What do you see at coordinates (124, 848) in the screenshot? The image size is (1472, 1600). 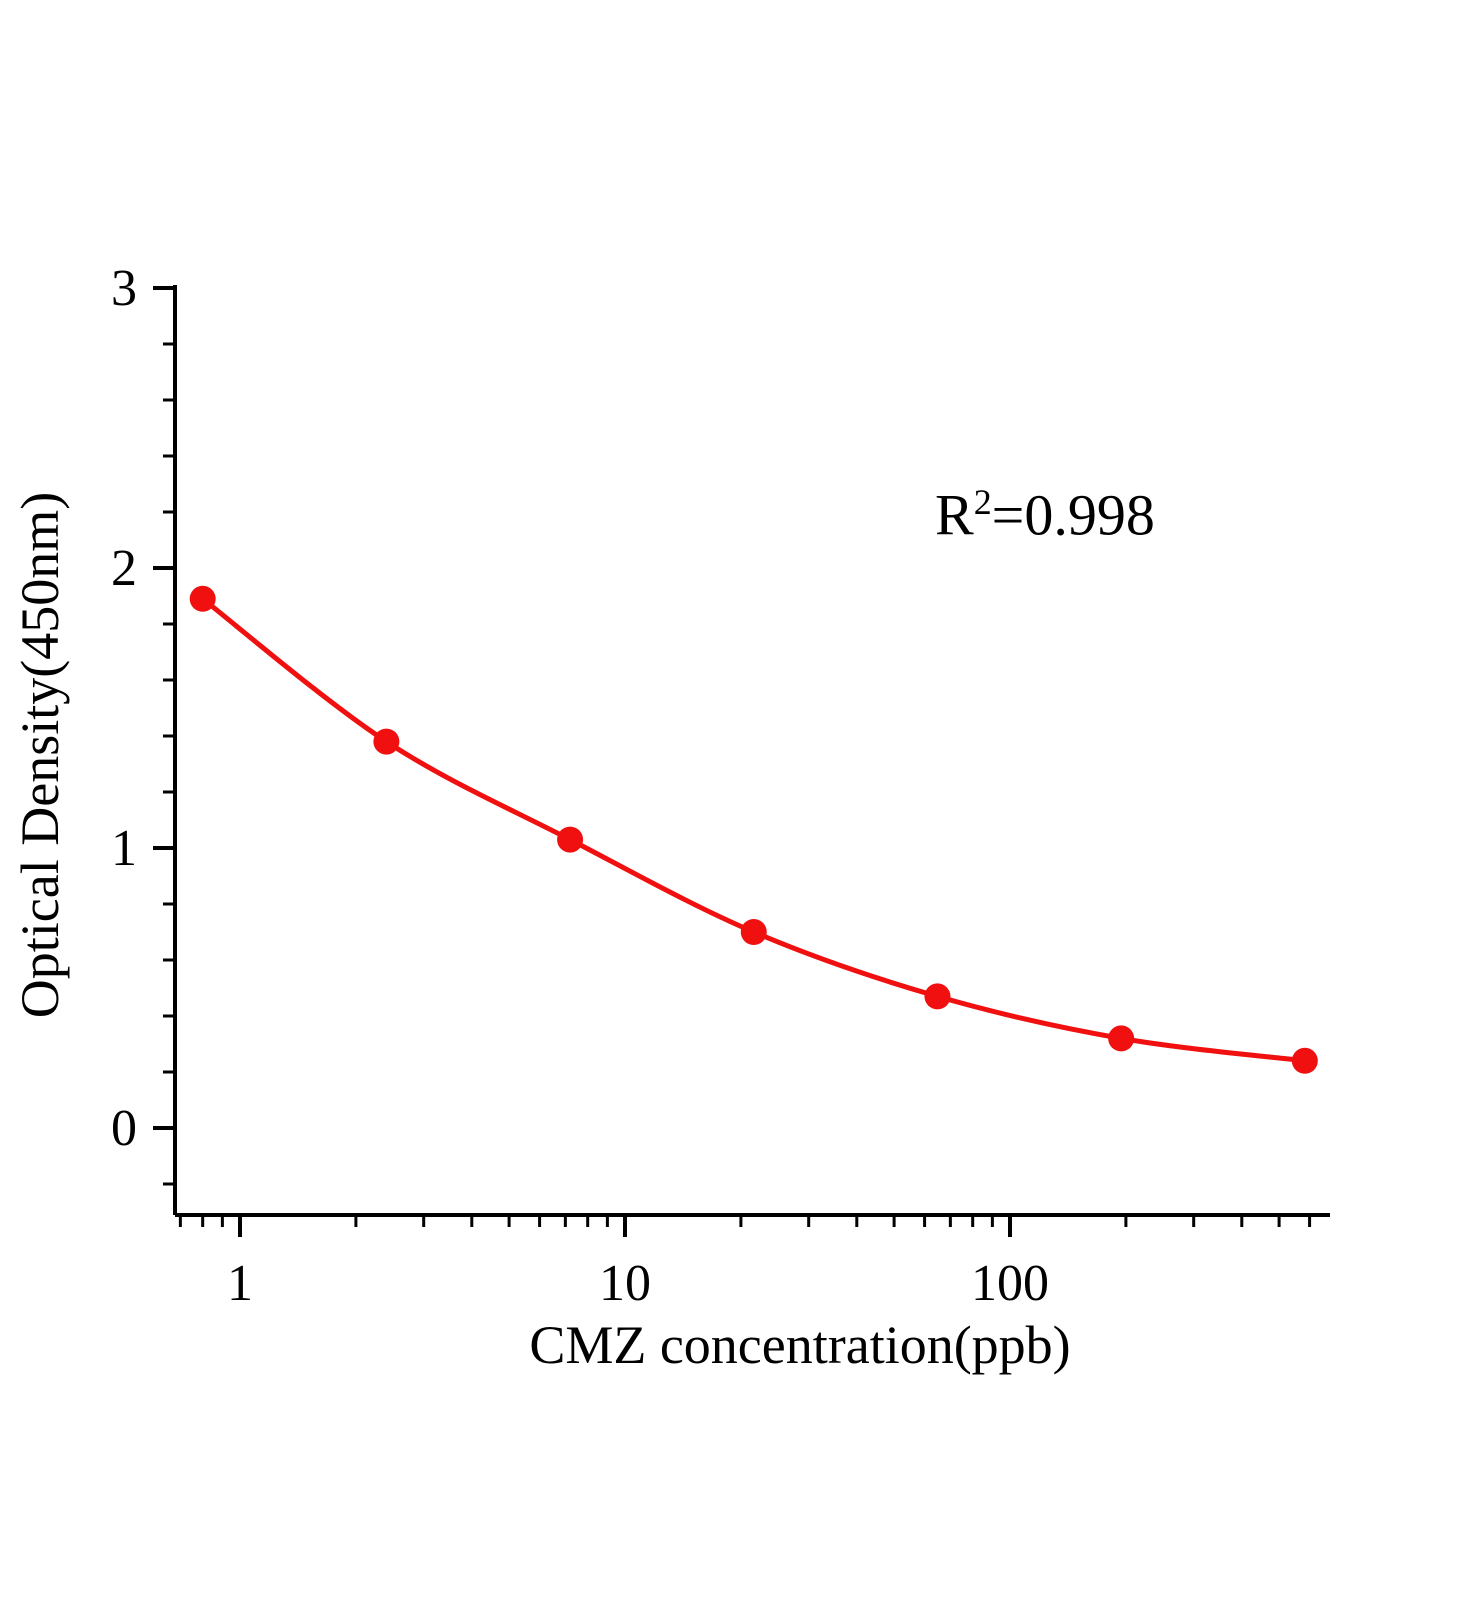 I see `y-tick-label: 1` at bounding box center [124, 848].